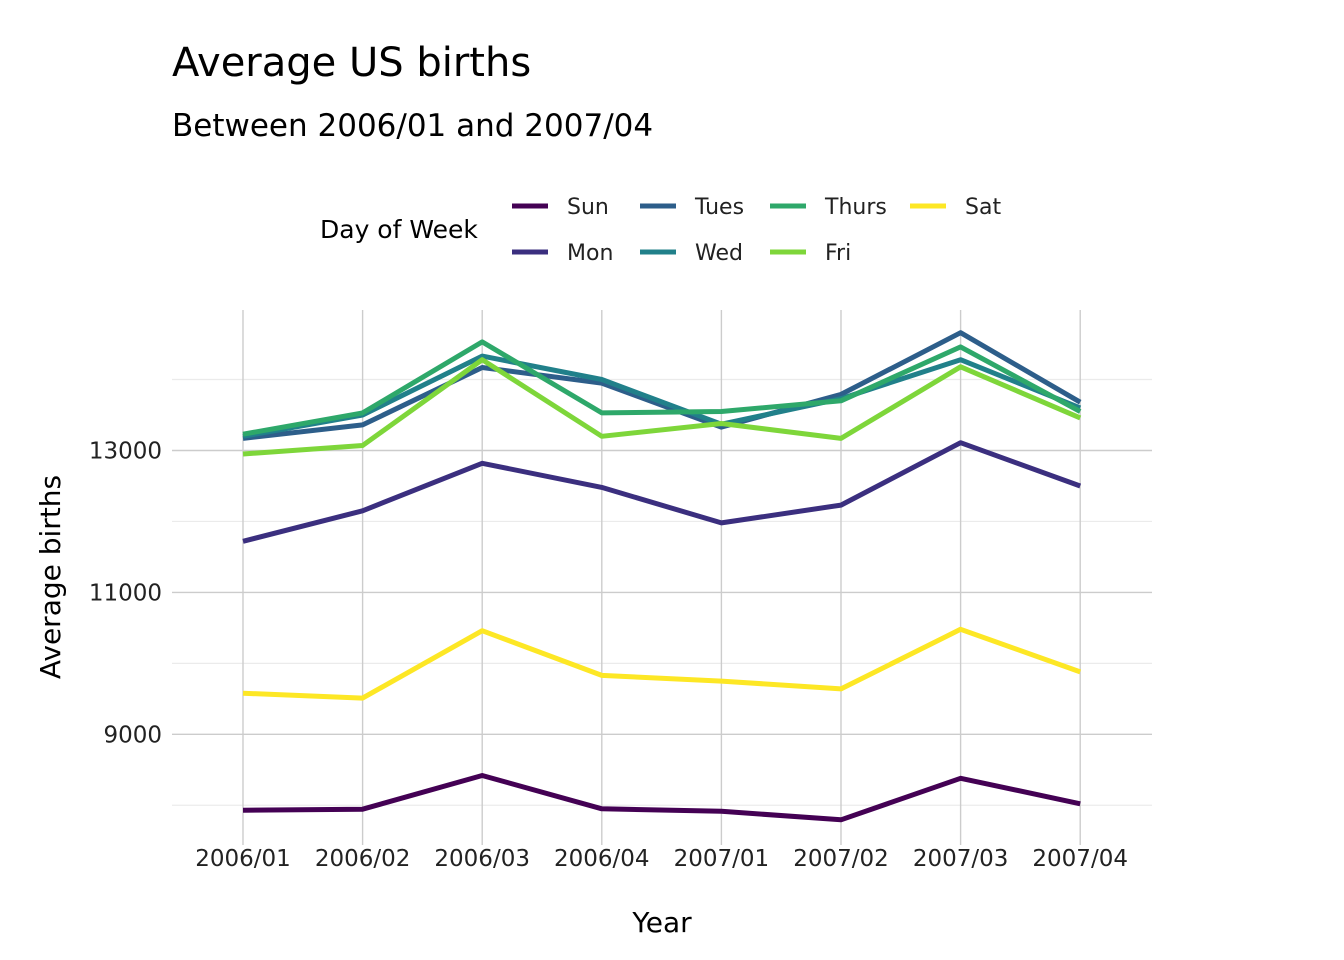 The image size is (1344, 960). Describe the element at coordinates (855, 207) in the screenshot. I see `legend-label-thurs: Thurs` at that location.